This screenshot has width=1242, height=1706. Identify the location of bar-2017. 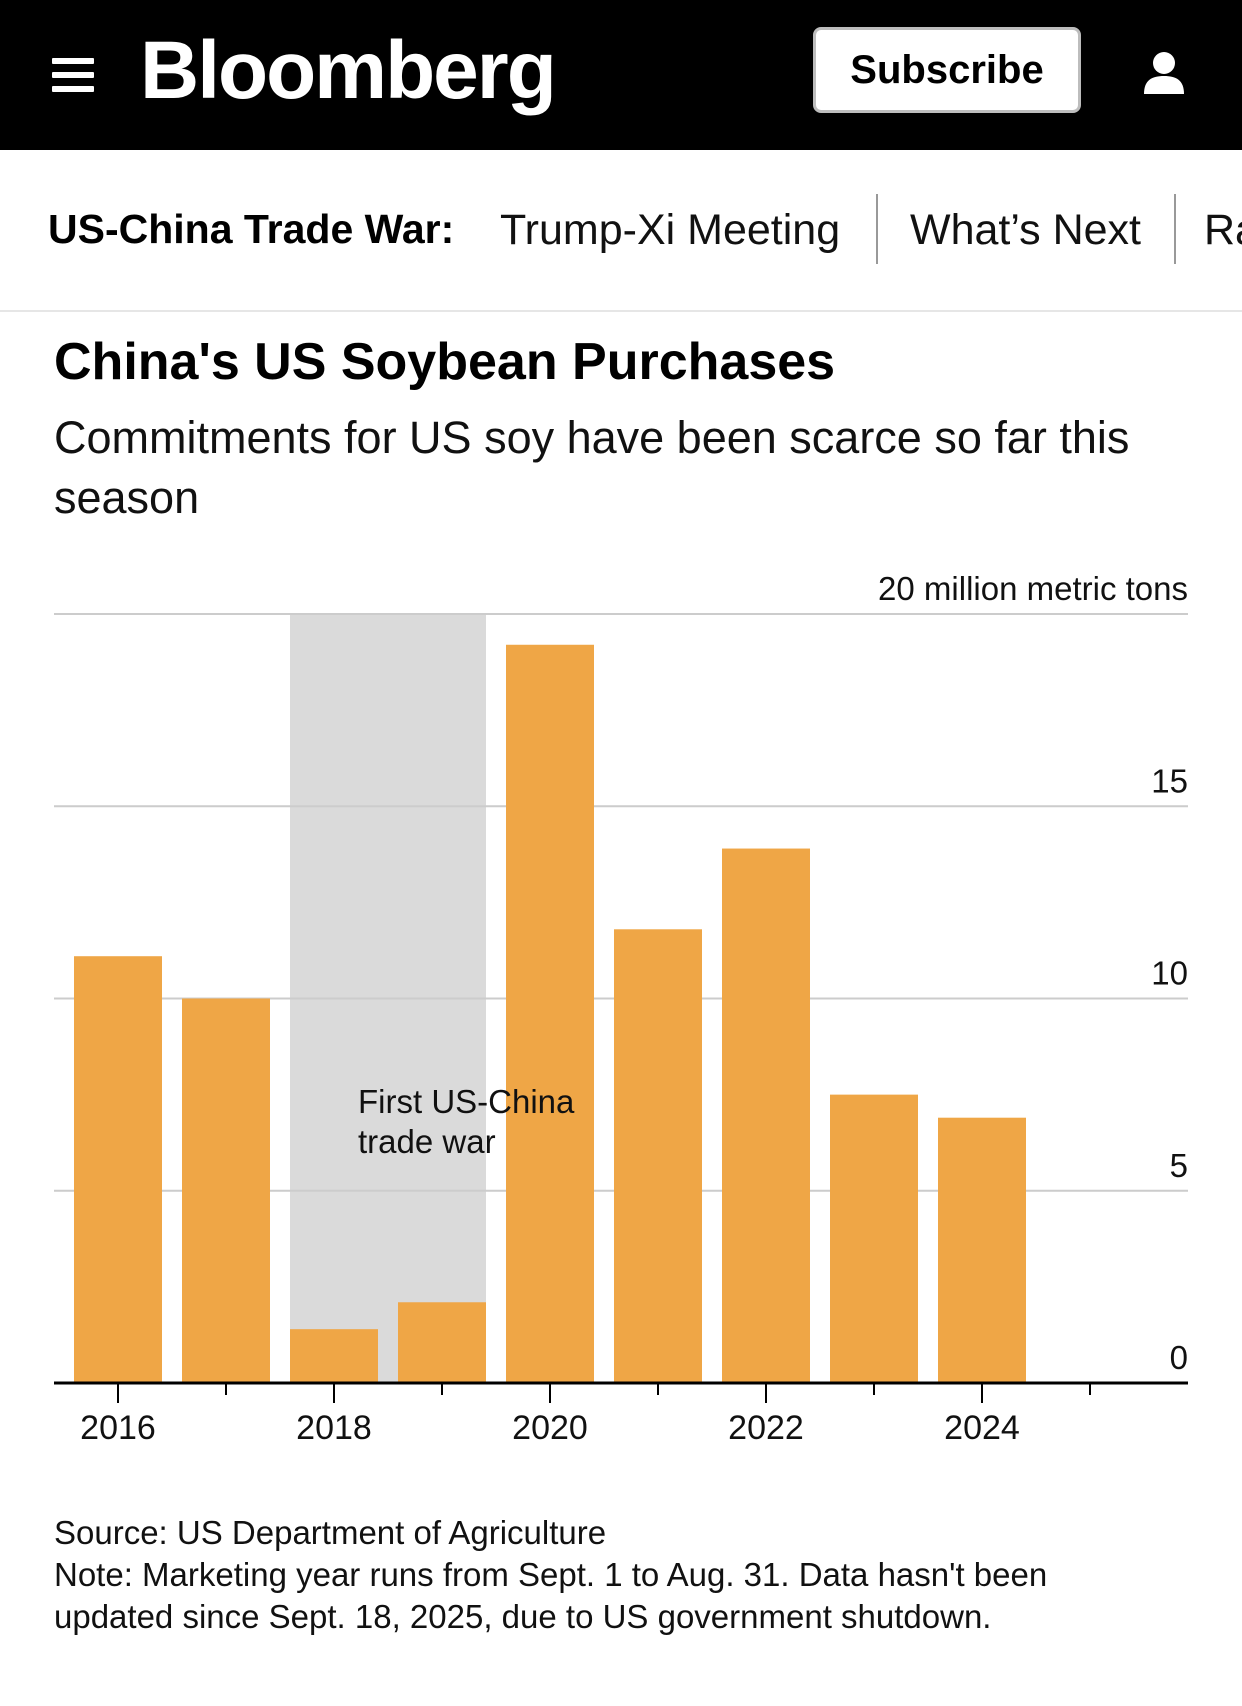
(226, 1190).